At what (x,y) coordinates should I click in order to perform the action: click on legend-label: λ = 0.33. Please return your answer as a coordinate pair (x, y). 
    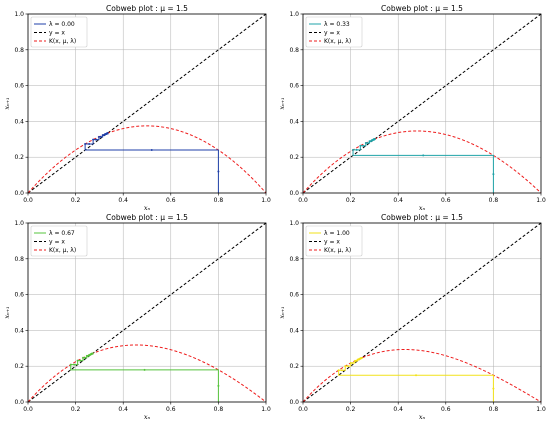
    Looking at the image, I should click on (337, 24).